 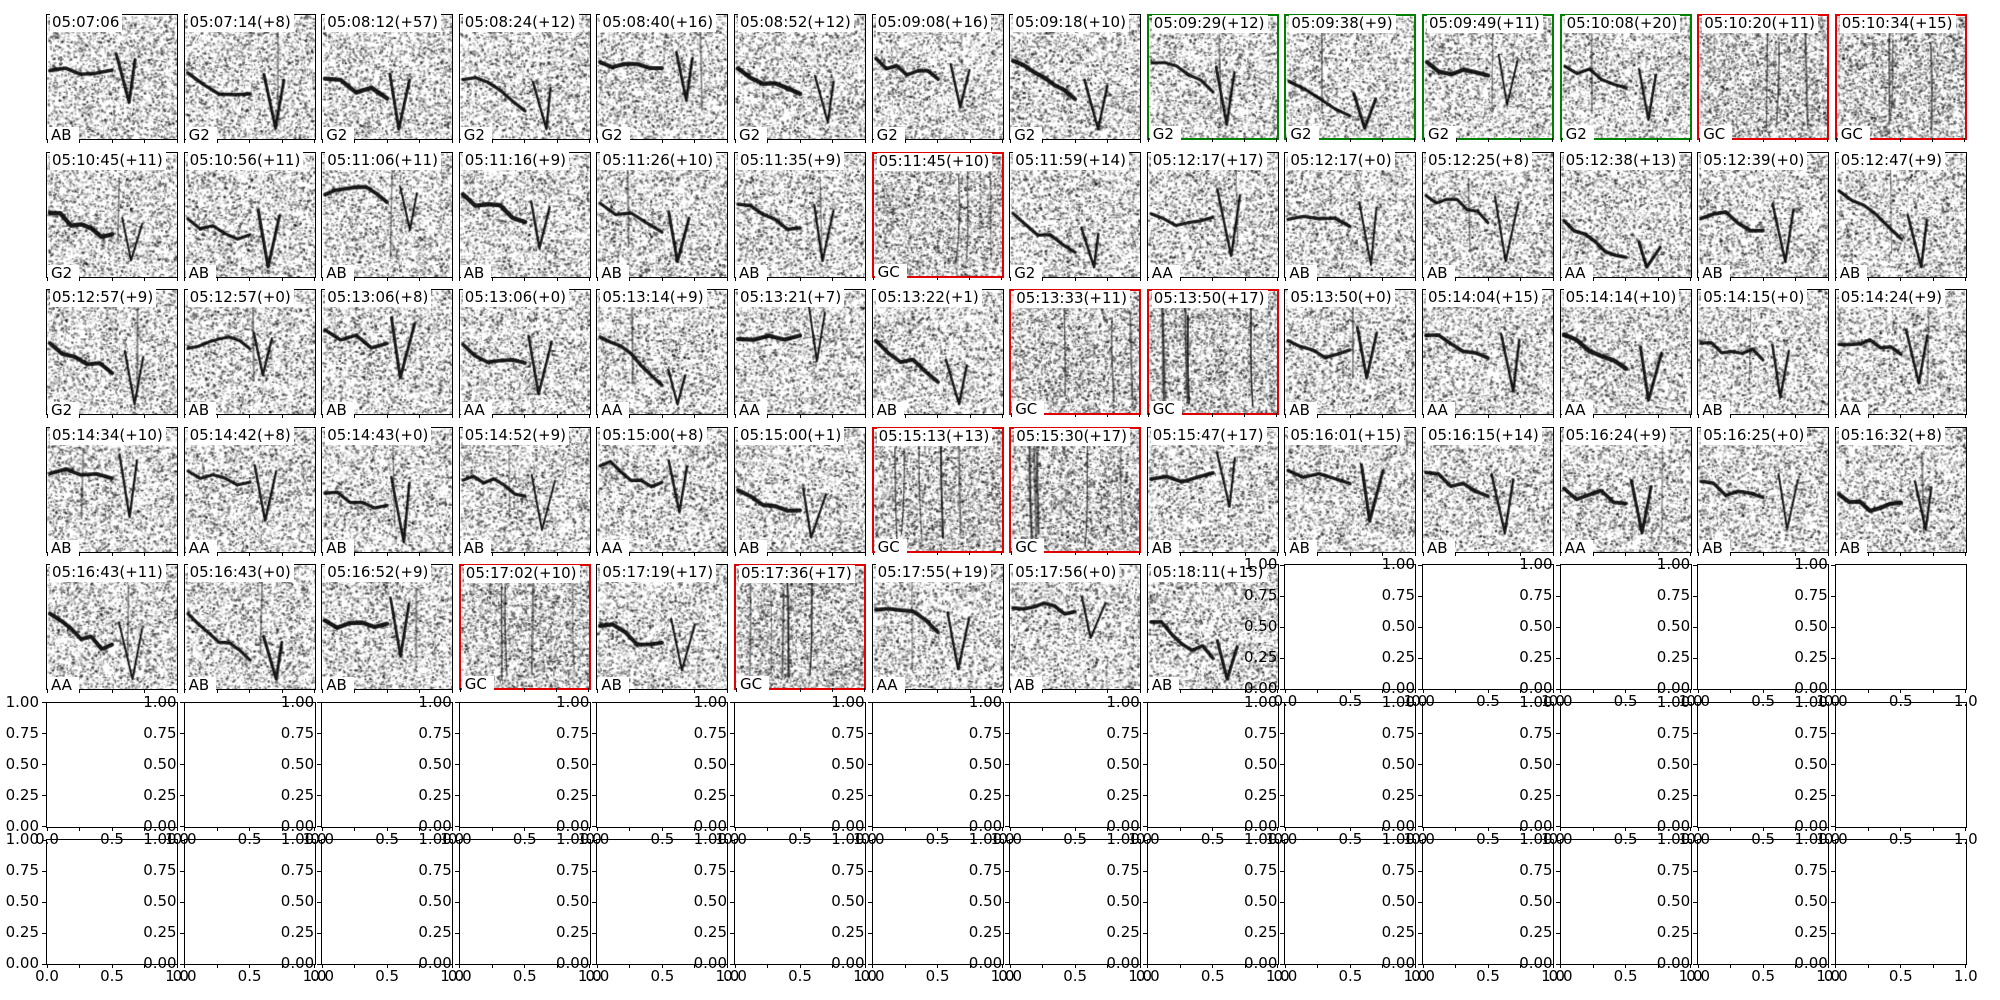 I want to click on spectrogram-cell: 05:14:24(+9) AA, so click(x=1900, y=354).